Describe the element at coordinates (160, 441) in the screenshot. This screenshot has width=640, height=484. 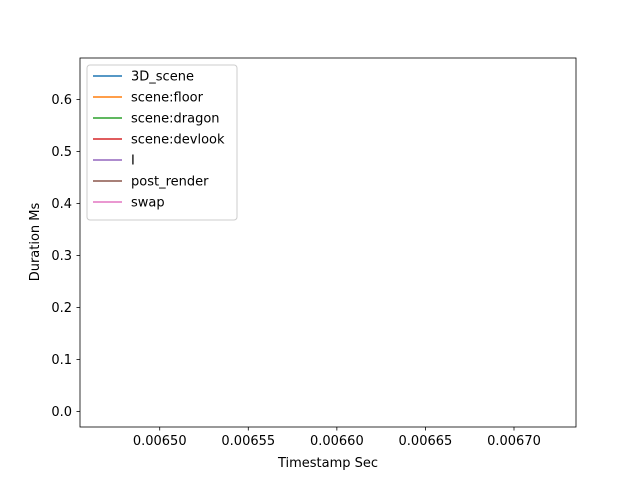
I see `x-tick-label: 0.00650` at that location.